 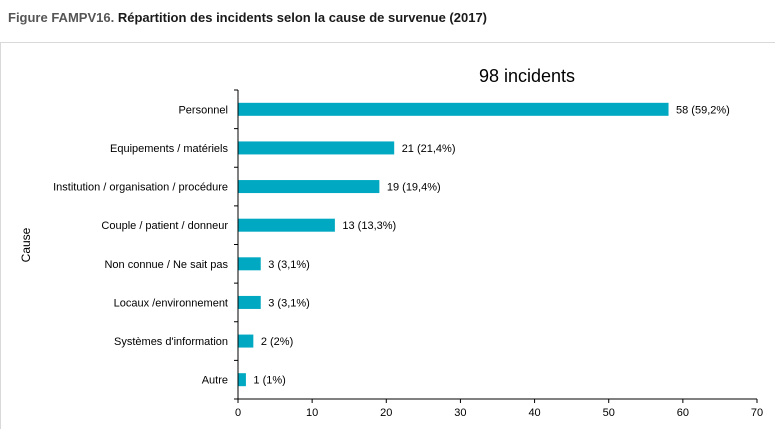 I want to click on x-tick-label: 70, so click(x=757, y=413).